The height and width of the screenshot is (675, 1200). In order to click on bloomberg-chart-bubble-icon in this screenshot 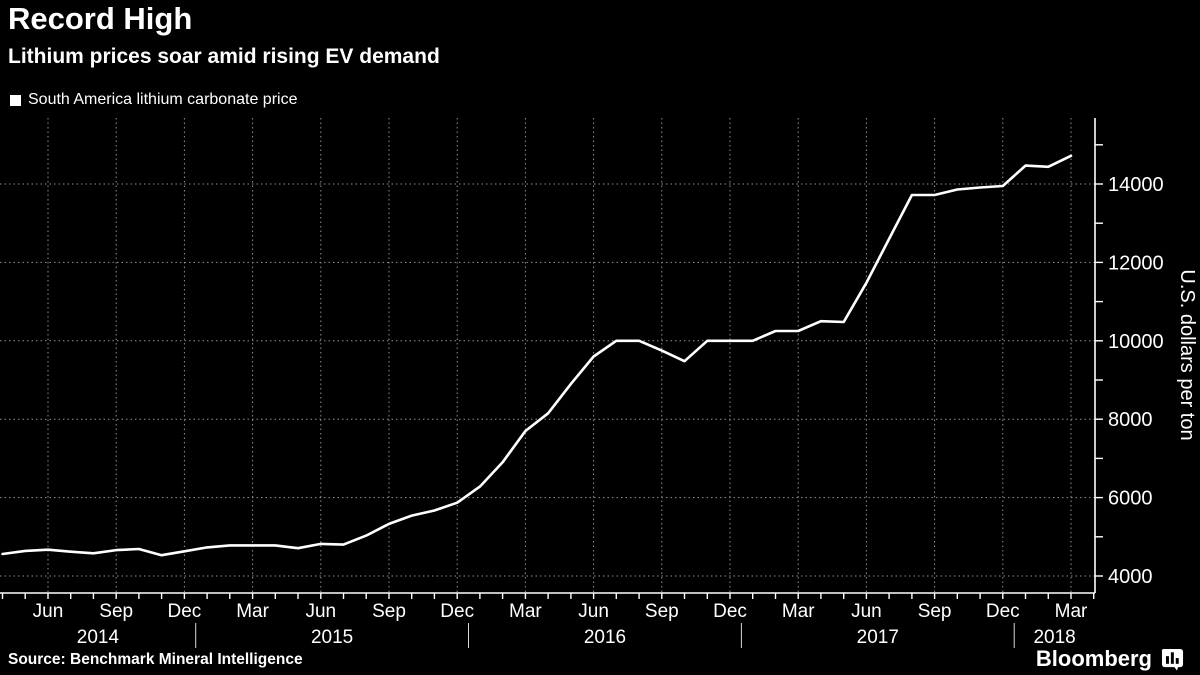, I will do `click(1172, 659)`.